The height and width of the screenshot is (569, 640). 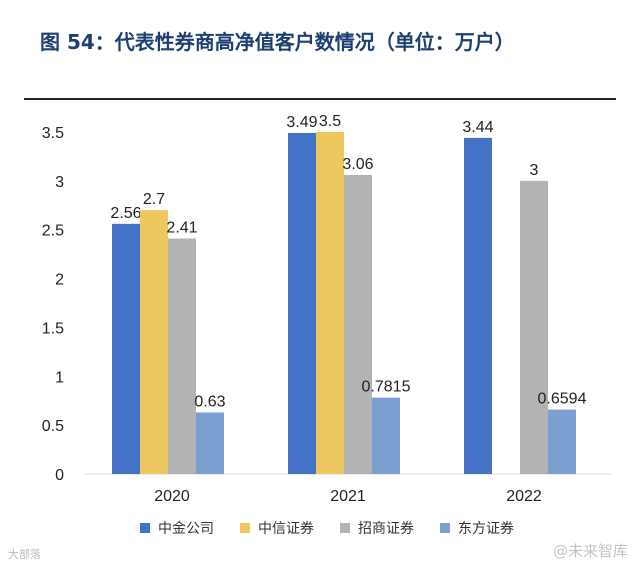 I want to click on watermark-left: 大部落, so click(x=24, y=554).